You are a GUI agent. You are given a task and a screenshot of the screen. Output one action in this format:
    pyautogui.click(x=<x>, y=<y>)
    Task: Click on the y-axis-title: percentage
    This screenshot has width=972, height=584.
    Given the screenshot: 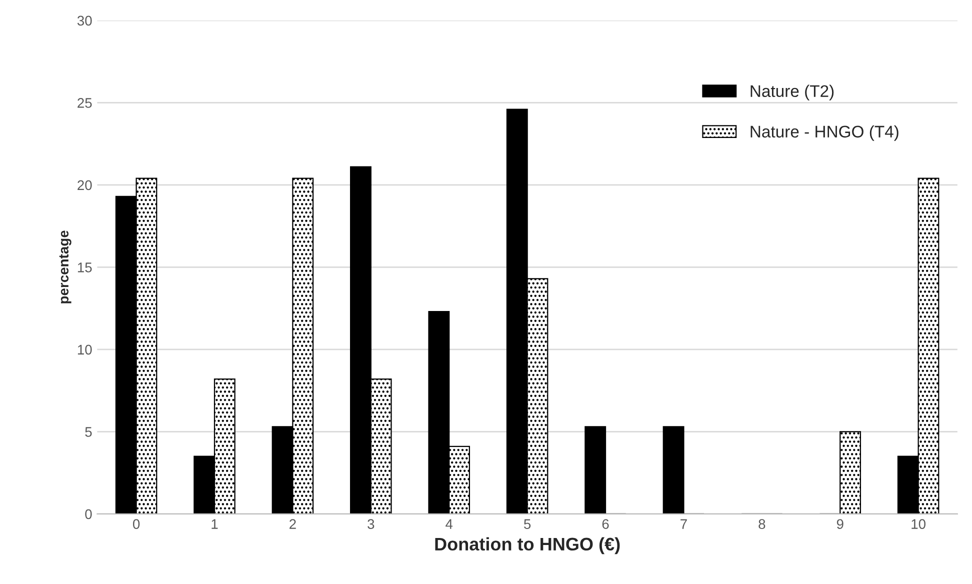 What is the action you would take?
    pyautogui.click(x=65, y=267)
    